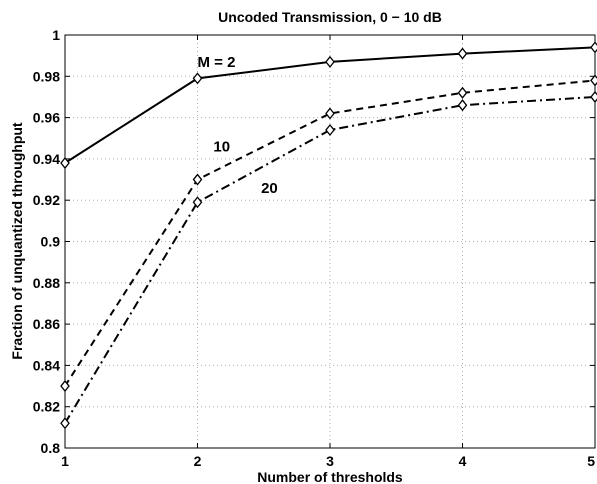 The image size is (597, 484). I want to click on y-tick-label: 0.86, so click(46, 324).